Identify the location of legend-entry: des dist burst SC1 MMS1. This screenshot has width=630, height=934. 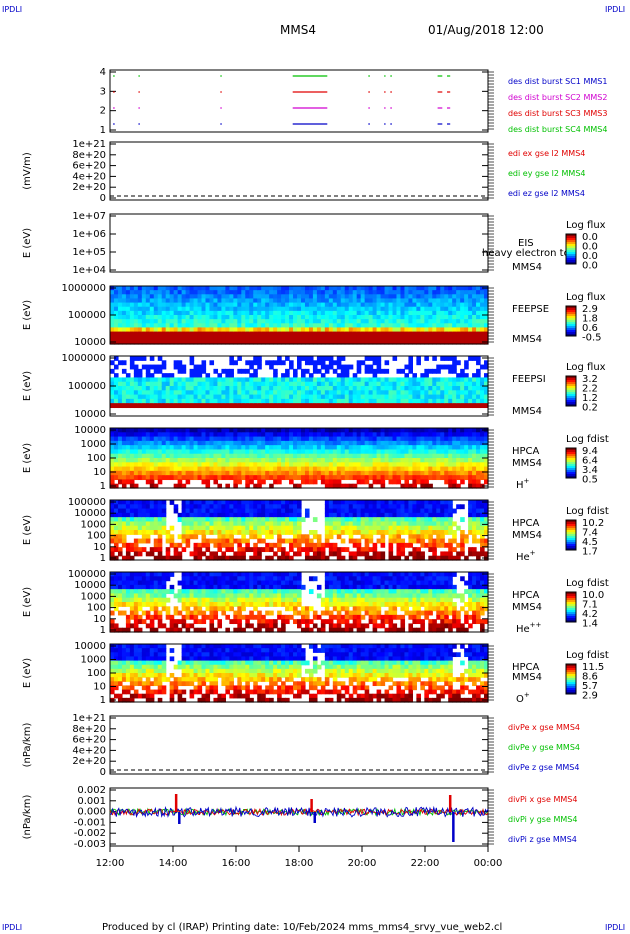
(557, 81).